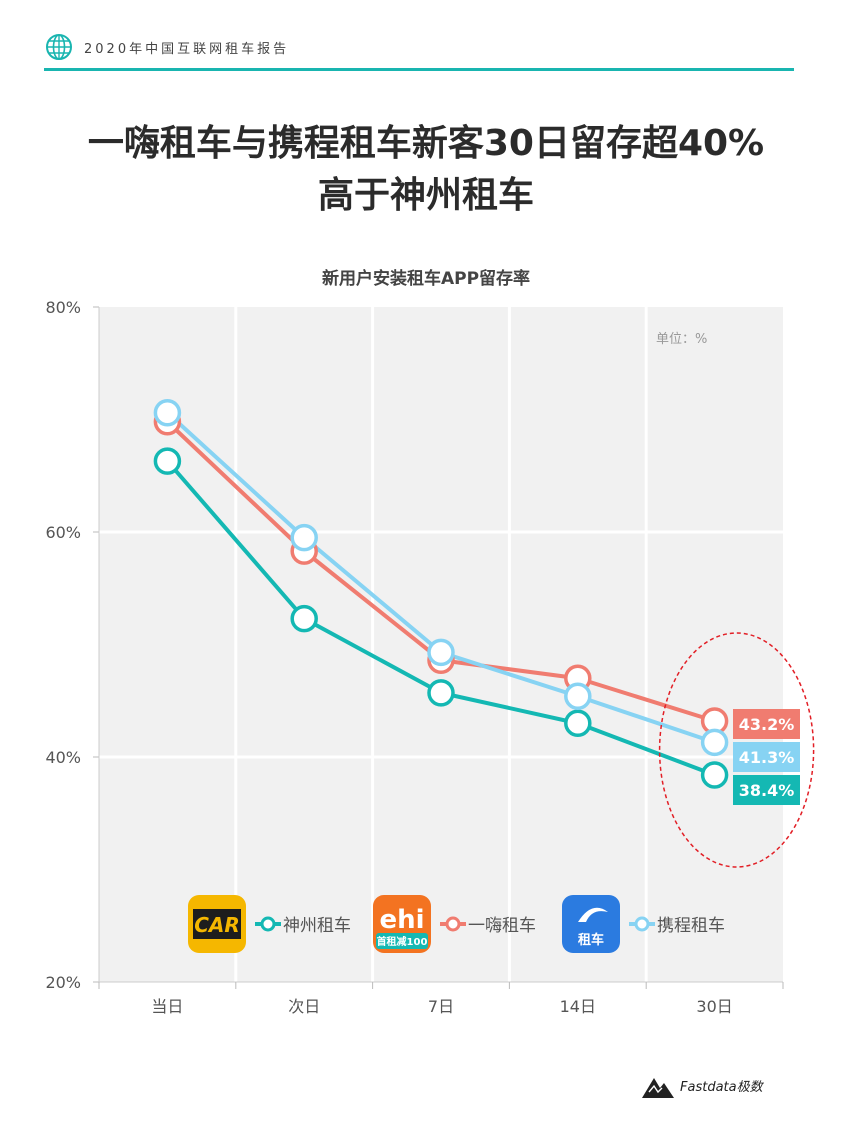 This screenshot has width=852, height=1136. I want to click on y-tick-label: 20%, so click(63, 982).